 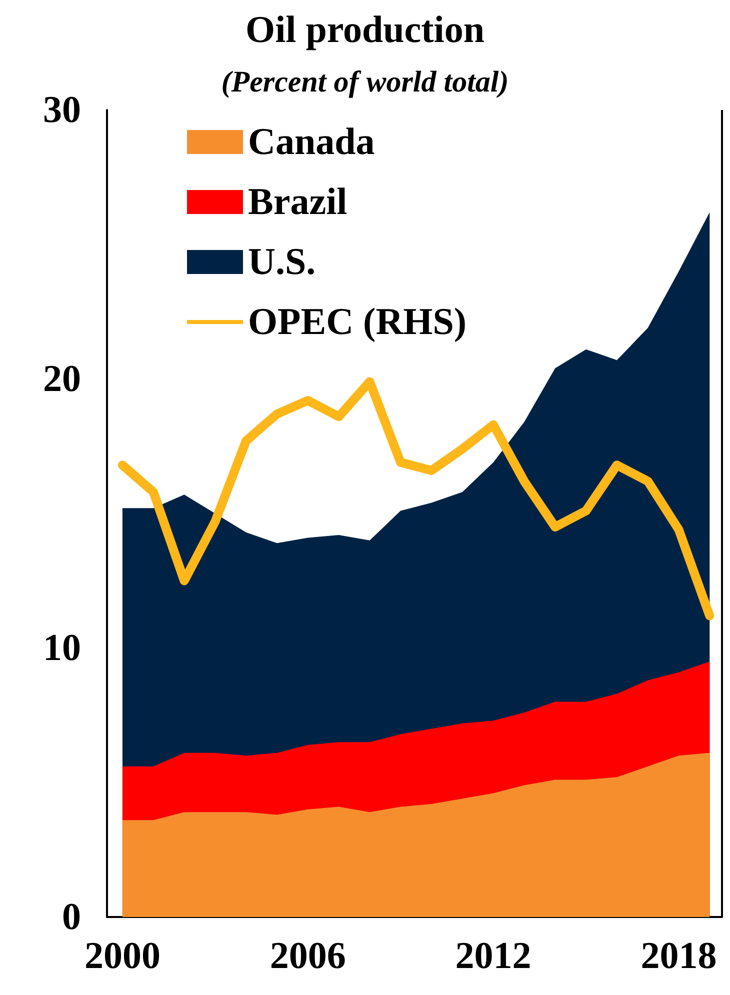 I want to click on y-tick-label: 0, so click(x=71, y=917).